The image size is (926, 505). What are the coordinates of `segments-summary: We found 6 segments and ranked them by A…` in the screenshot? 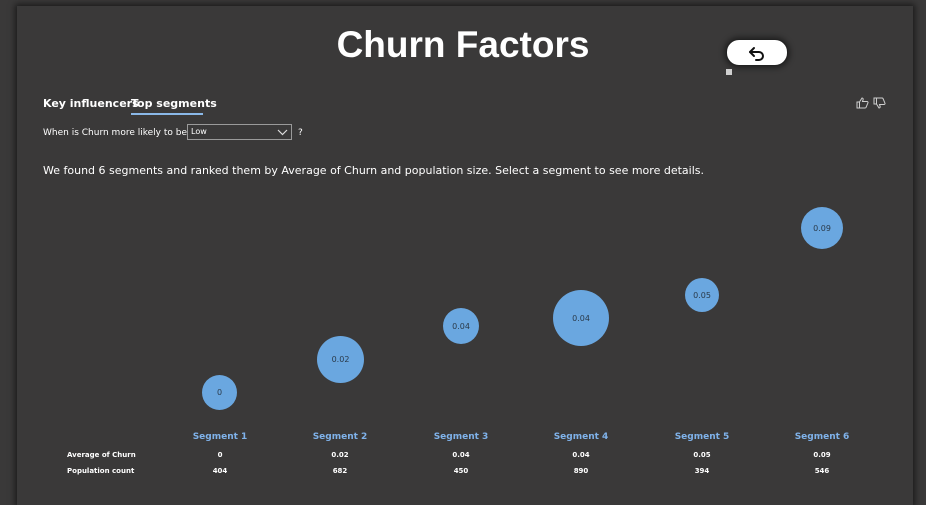 It's located at (373, 170).